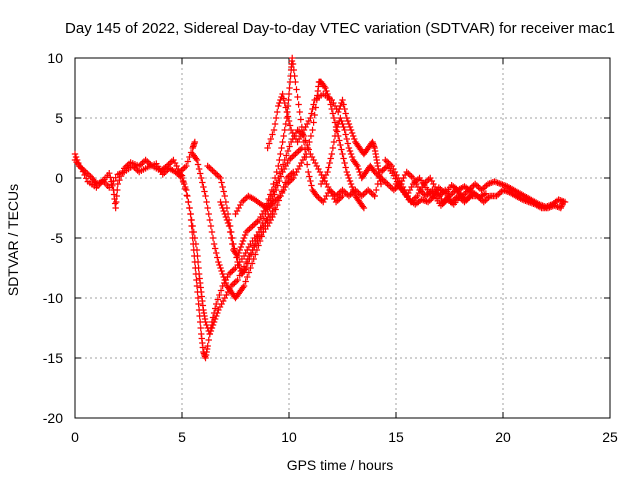 The image size is (640, 480). What do you see at coordinates (53, 238) in the screenshot?
I see `y-tick-labels: -20 -15 -10 -5 0 5 10` at bounding box center [53, 238].